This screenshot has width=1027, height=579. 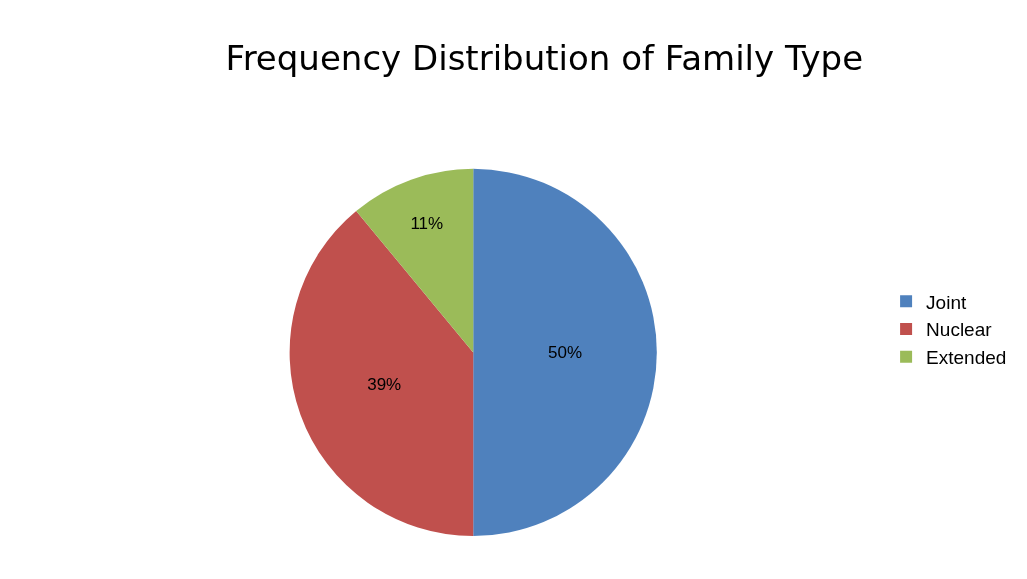 What do you see at coordinates (946, 302) in the screenshot?
I see `legend-label: Joint` at bounding box center [946, 302].